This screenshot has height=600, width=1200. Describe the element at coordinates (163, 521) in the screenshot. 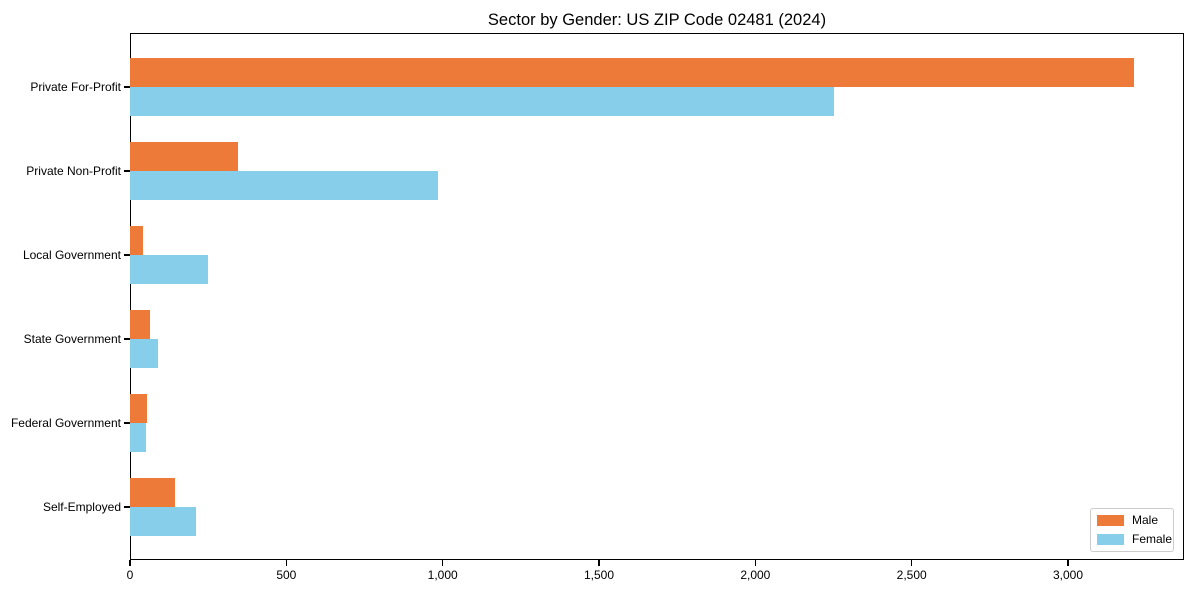

I see `bar-female-self-employed` at that location.